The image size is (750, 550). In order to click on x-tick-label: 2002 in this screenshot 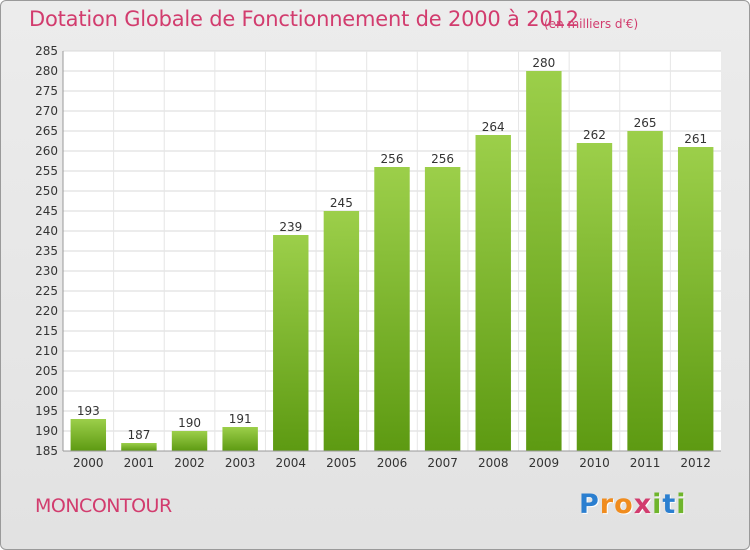, I will do `click(189, 463)`.